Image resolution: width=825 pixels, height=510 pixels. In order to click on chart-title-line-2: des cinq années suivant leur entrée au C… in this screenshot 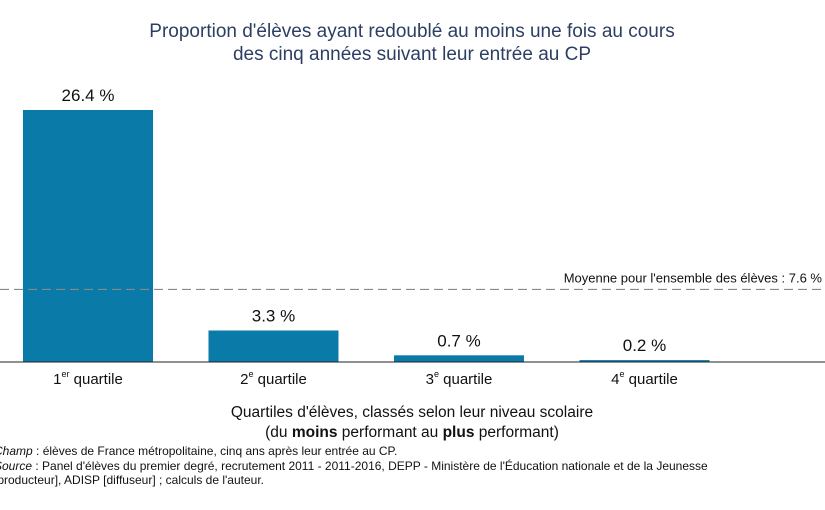, I will do `click(412, 54)`.